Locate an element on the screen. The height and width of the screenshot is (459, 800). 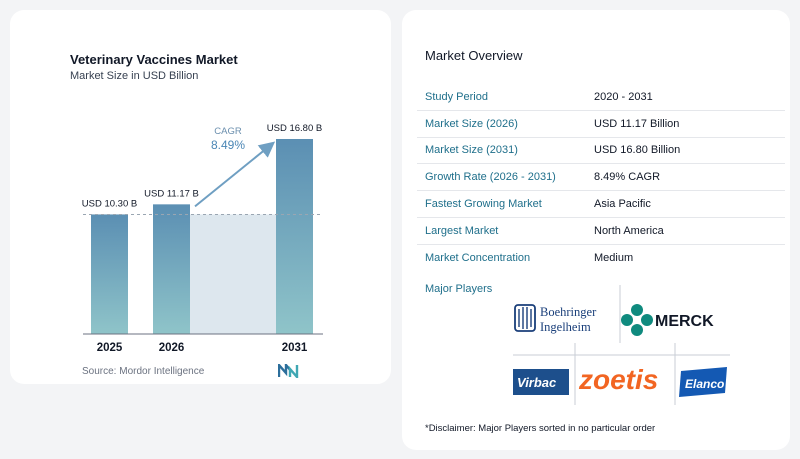
merck-emblem-icon is located at coordinates (637, 320).